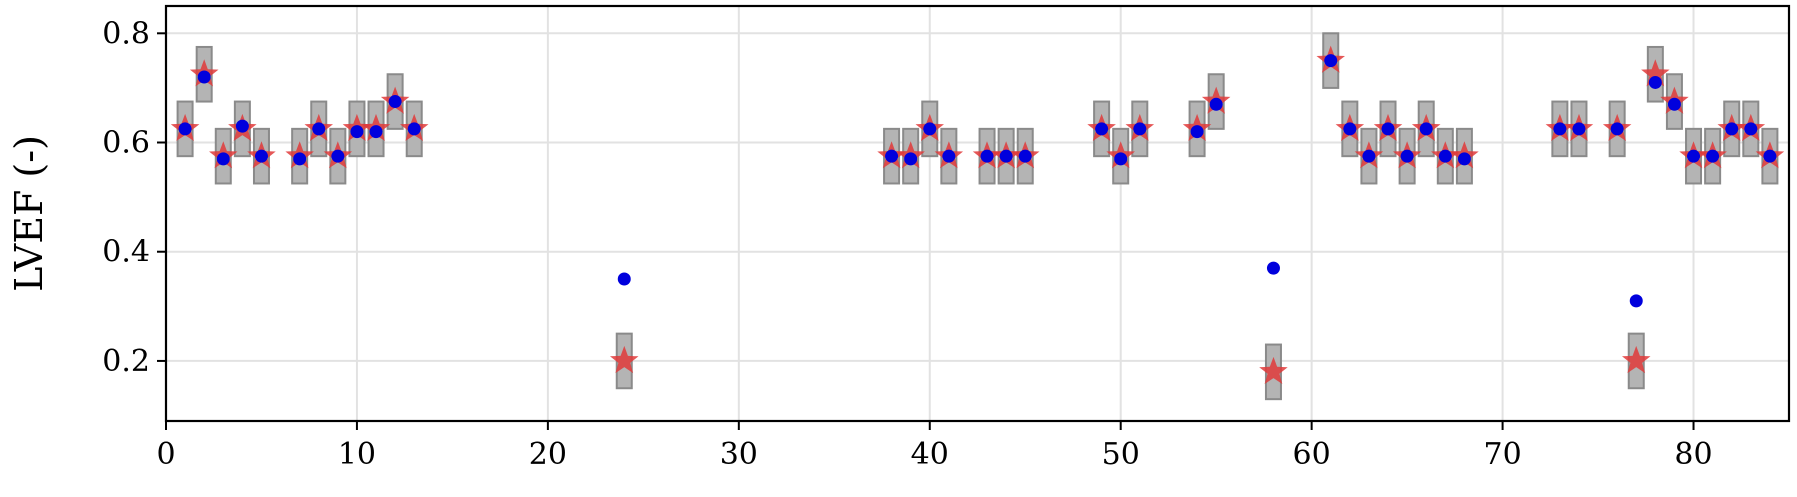  Describe the element at coordinates (165, 454) in the screenshot. I see `x-tick-label: 0` at that location.